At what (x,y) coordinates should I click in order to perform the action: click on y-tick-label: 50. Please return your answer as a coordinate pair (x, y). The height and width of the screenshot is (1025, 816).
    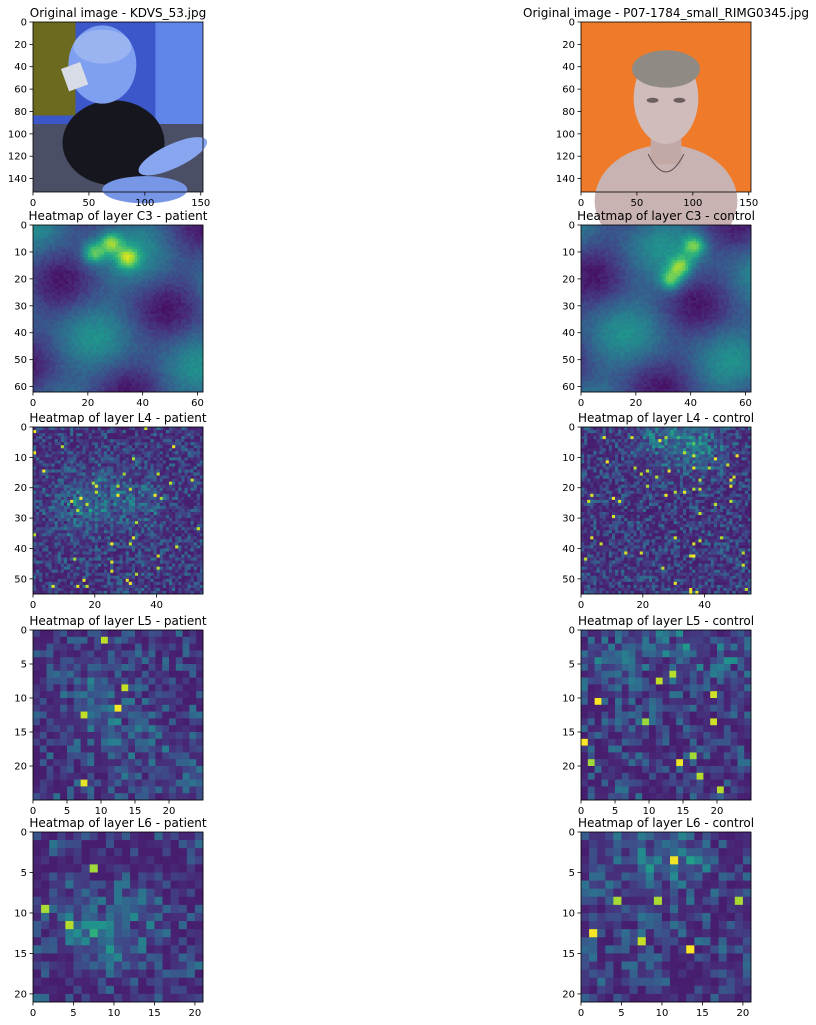
    Looking at the image, I should click on (20, 360).